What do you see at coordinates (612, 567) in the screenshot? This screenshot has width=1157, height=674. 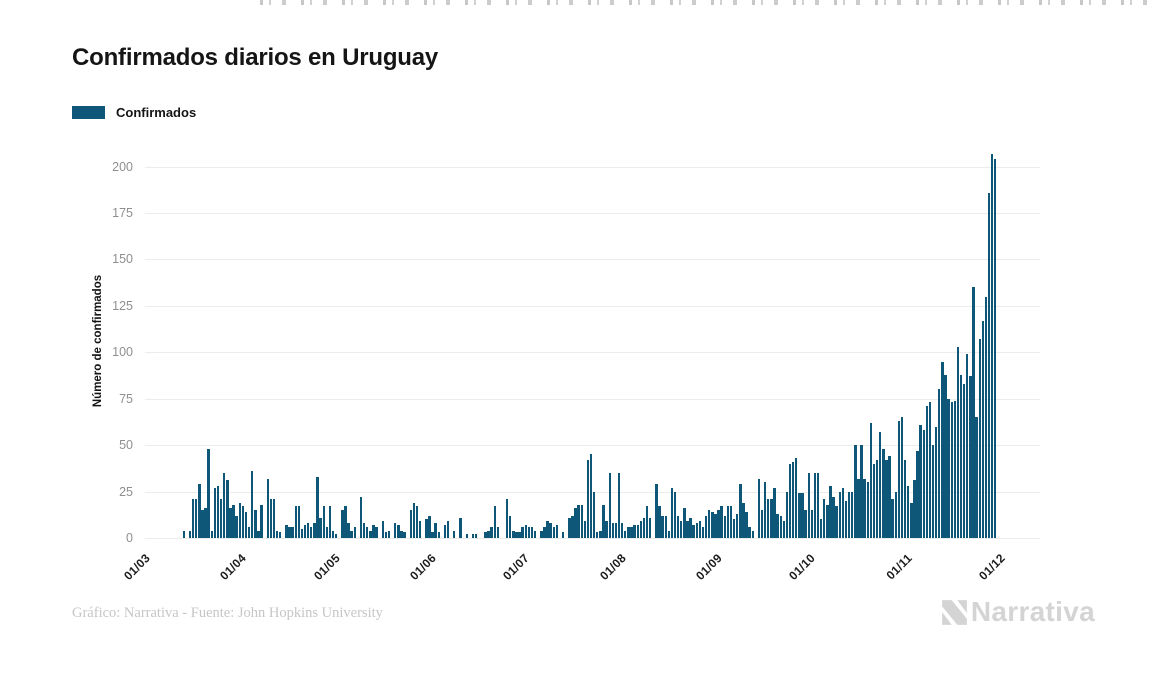 I see `x-tick-label: 01/08` at bounding box center [612, 567].